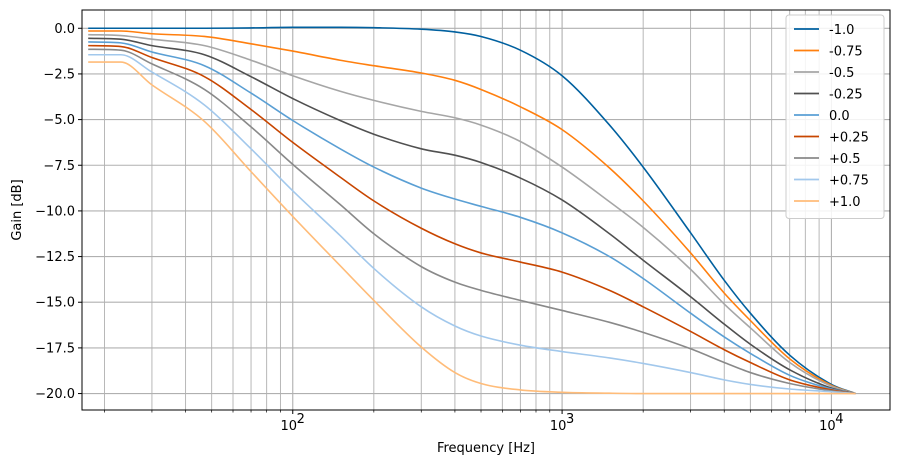 The width and height of the screenshot is (900, 465). I want to click on legend-label: +0.25, so click(849, 138).